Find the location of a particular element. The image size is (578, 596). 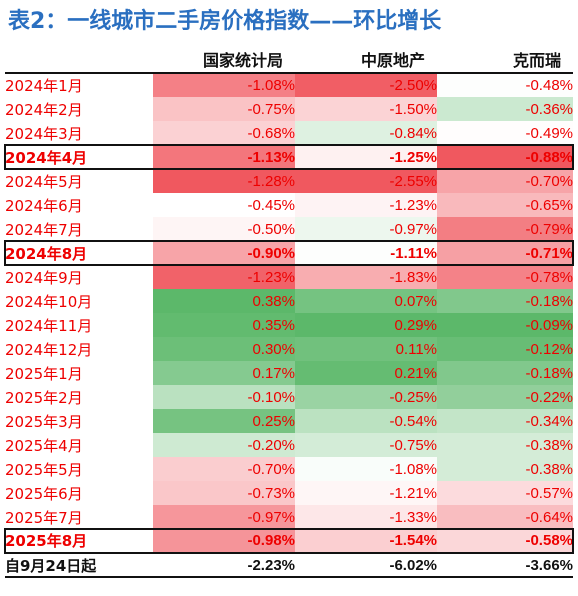

table-row: 2025年6月 -0.73% -1.21% -0.57% is located at coordinates (289, 493).